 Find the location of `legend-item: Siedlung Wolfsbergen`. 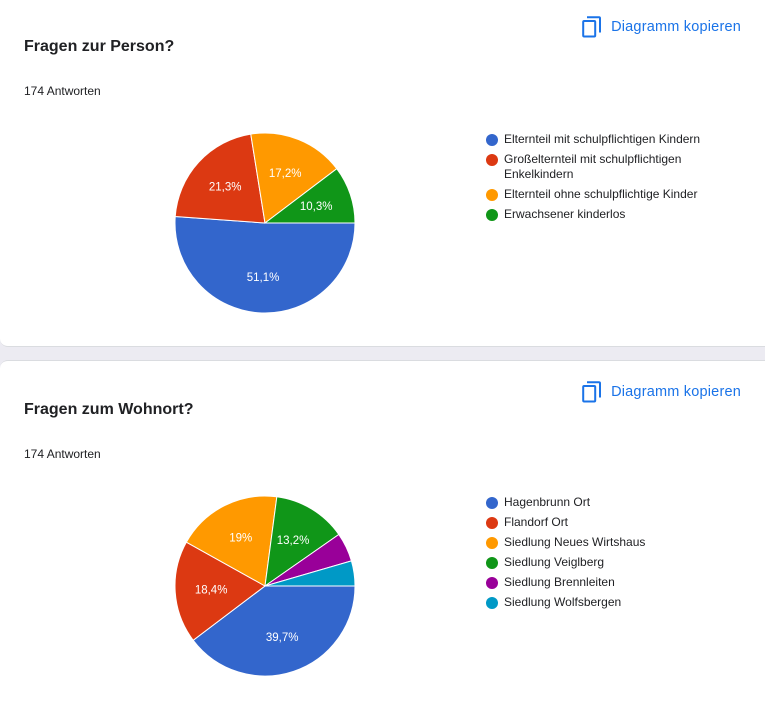

legend-item: Siedlung Wolfsbergen is located at coordinates (601, 602).